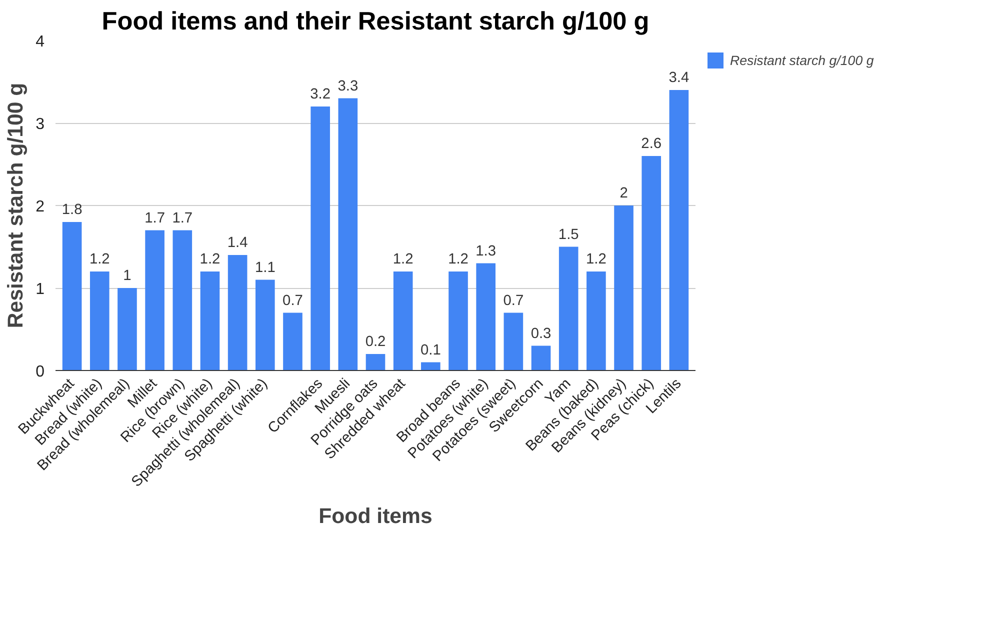 The image size is (1000, 628). What do you see at coordinates (802, 60) in the screenshot?
I see `legend-label: Resistant starch g/100 g` at bounding box center [802, 60].